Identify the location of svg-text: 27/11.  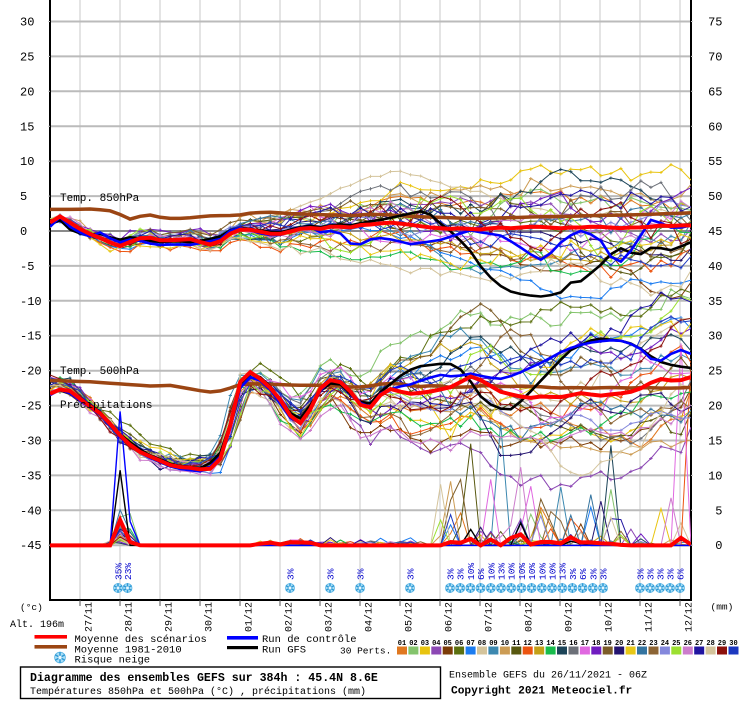
(90, 617).